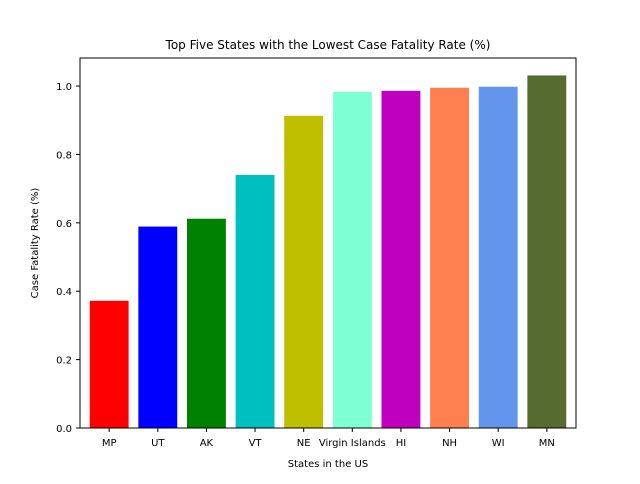 The height and width of the screenshot is (484, 640). Describe the element at coordinates (547, 251) in the screenshot. I see `bar-mn` at that location.